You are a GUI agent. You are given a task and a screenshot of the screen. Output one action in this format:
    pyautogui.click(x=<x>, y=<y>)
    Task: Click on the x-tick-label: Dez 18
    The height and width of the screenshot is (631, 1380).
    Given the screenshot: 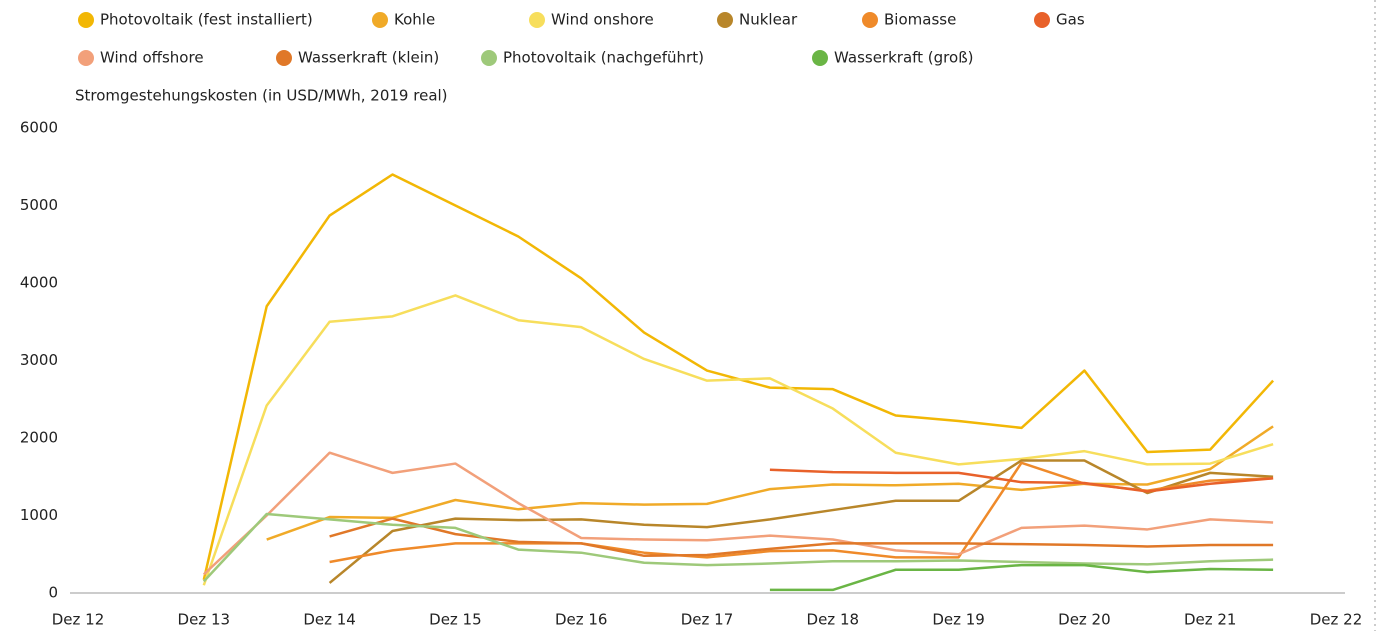 What is the action you would take?
    pyautogui.click(x=833, y=620)
    